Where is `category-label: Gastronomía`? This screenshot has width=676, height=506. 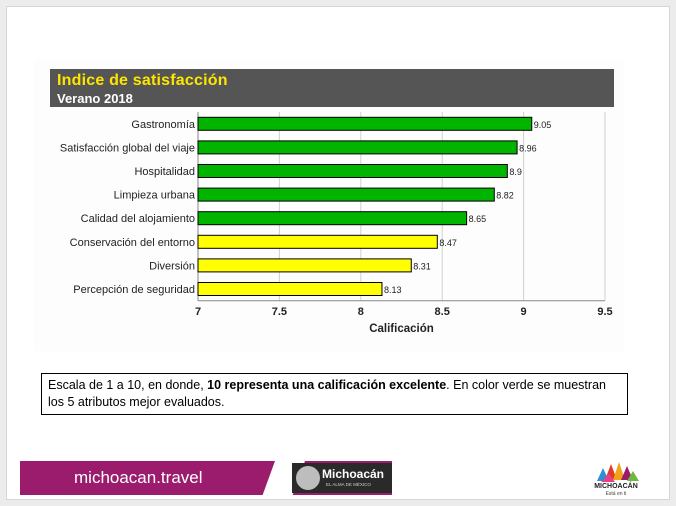 category-label: Gastronomía is located at coordinates (163, 125).